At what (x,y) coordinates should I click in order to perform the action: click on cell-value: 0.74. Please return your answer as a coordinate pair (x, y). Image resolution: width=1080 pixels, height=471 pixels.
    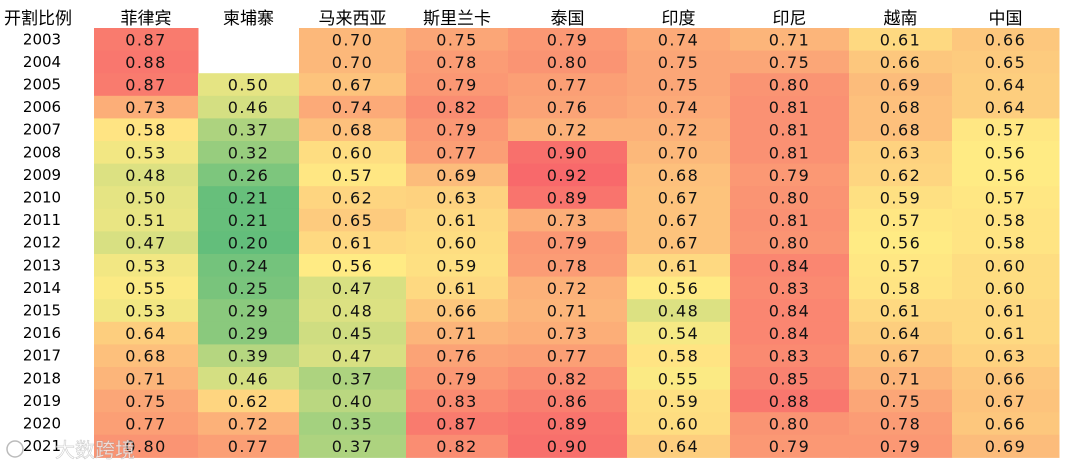
    Looking at the image, I should click on (679, 39).